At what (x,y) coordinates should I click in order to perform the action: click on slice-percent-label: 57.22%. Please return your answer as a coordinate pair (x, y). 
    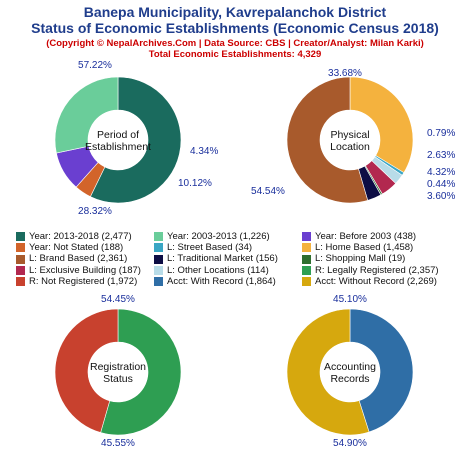
    Looking at the image, I should click on (95, 65).